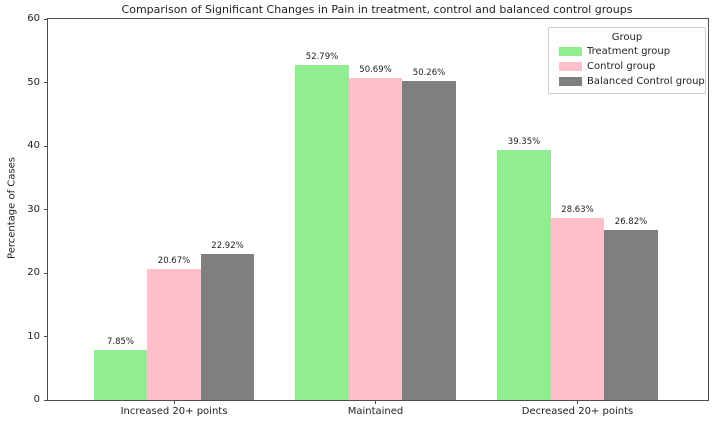 The height and width of the screenshot is (423, 714). I want to click on bar-balanced-control-group-maintained, so click(429, 240).